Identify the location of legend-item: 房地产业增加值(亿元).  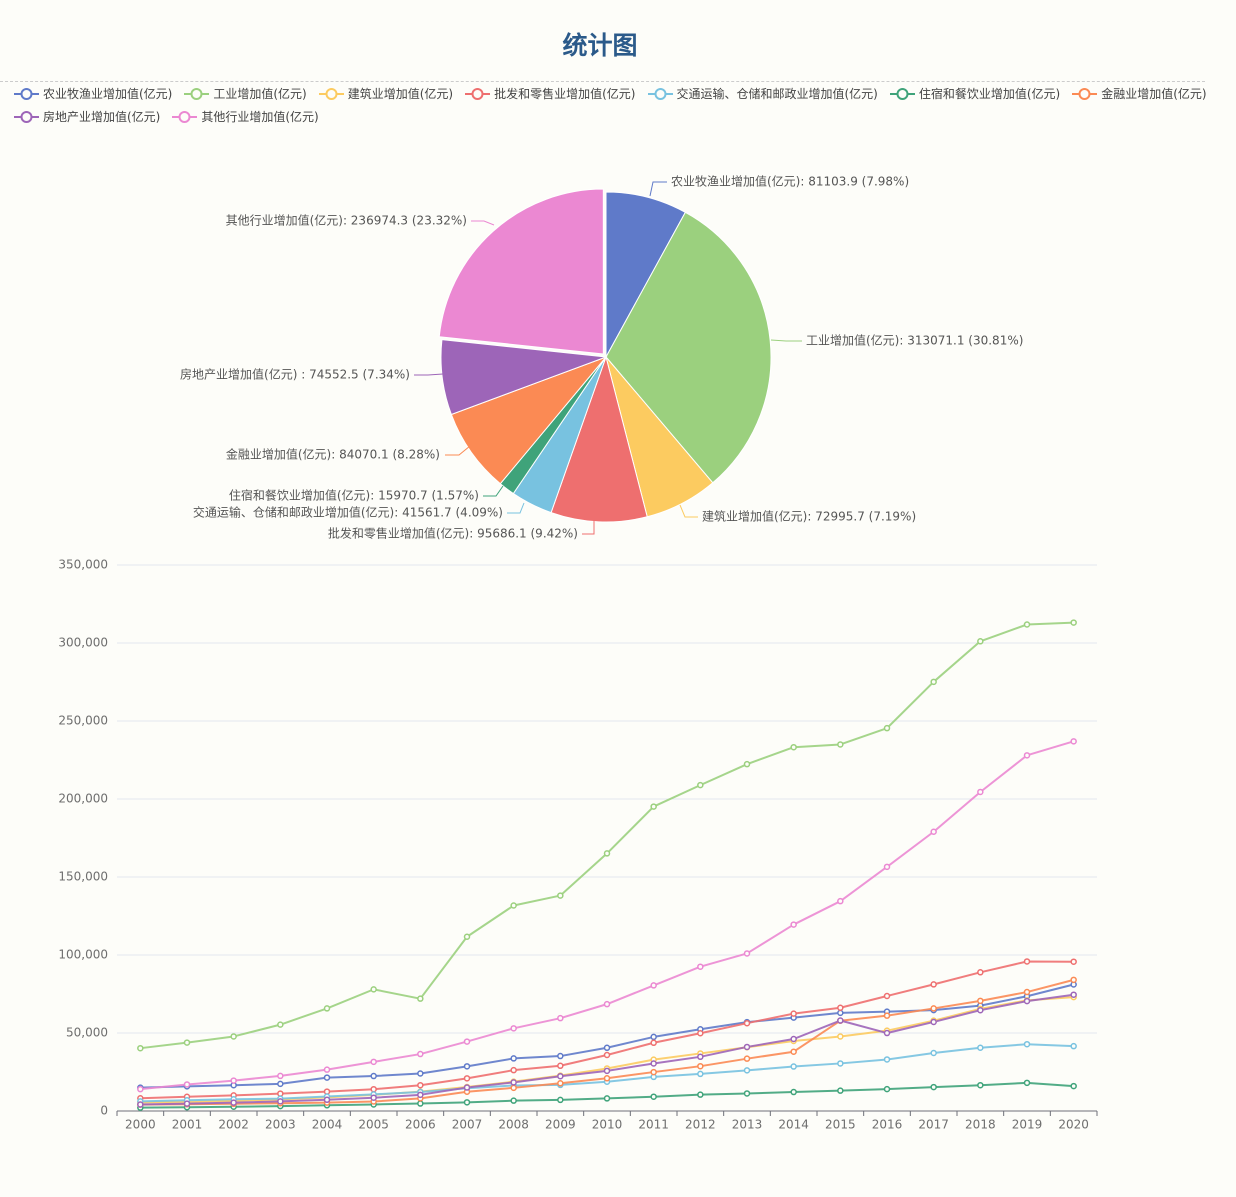
(87, 116).